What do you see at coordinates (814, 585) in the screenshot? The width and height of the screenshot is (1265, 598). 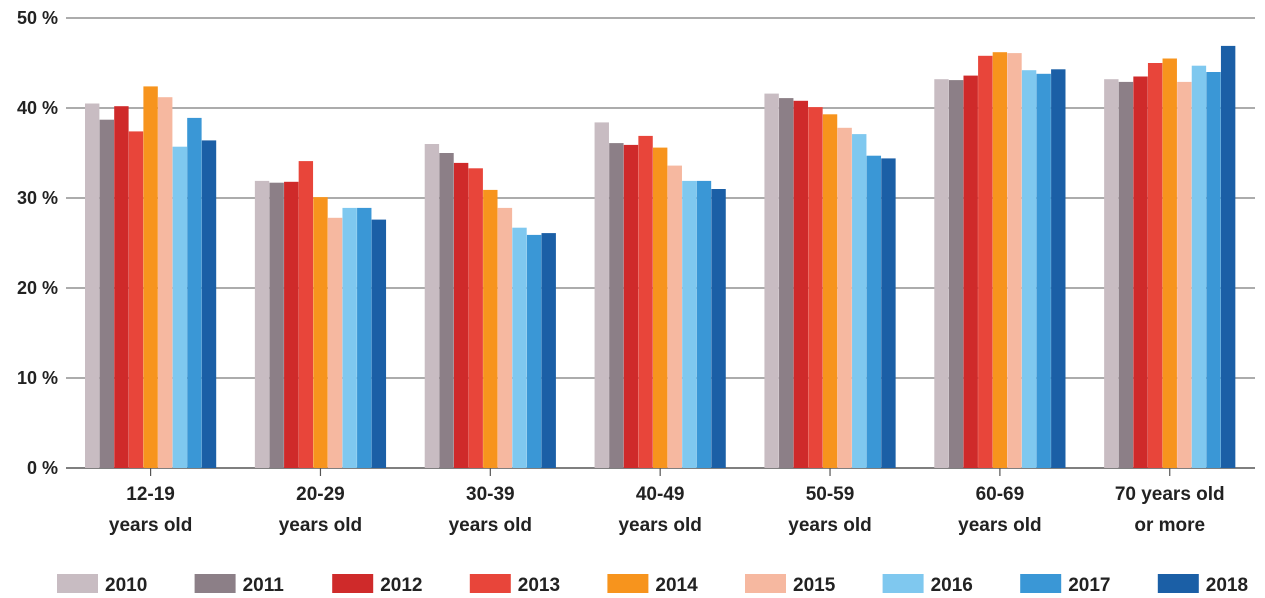 I see `legend-label: 2015` at bounding box center [814, 585].